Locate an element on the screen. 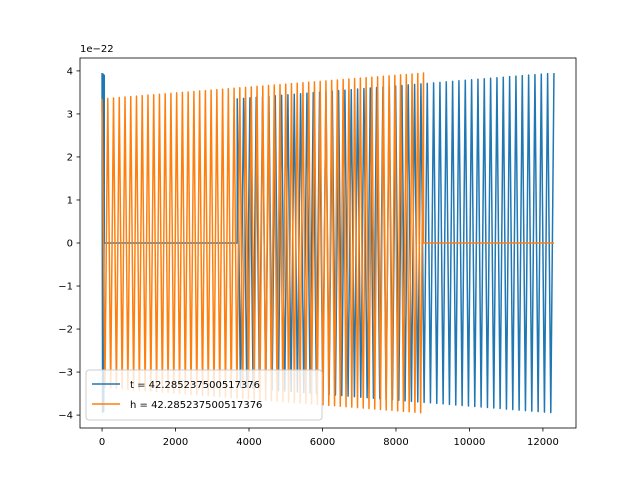 The width and height of the screenshot is (640, 480). x-tick-label: 8000 is located at coordinates (395, 442).